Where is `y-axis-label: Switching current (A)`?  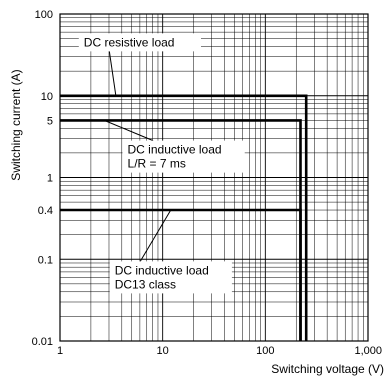 y-axis-label: Switching current (A) is located at coordinates (16, 124).